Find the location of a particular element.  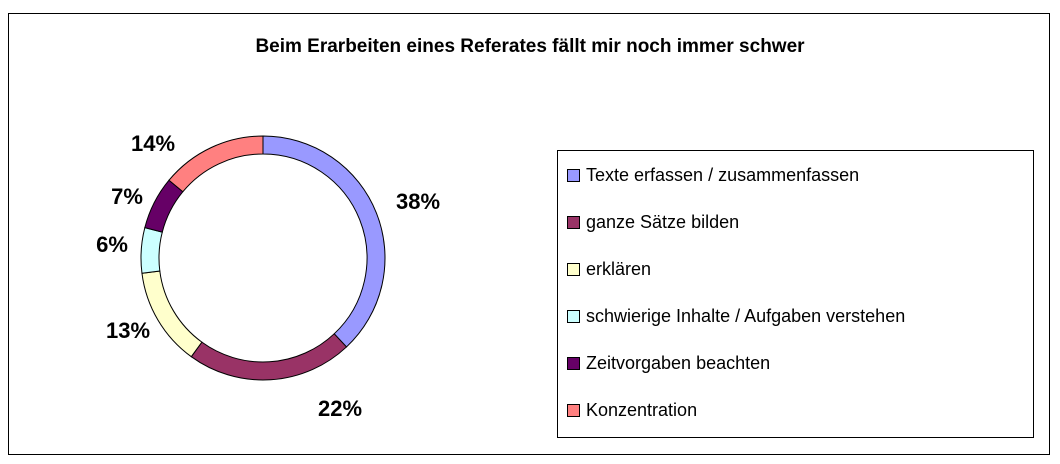

data-label: 22% is located at coordinates (340, 408).